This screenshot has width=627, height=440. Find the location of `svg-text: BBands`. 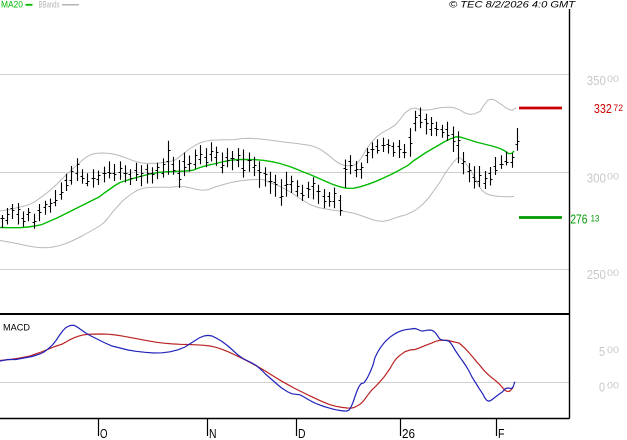

svg-text: BBands is located at coordinates (49, 5).